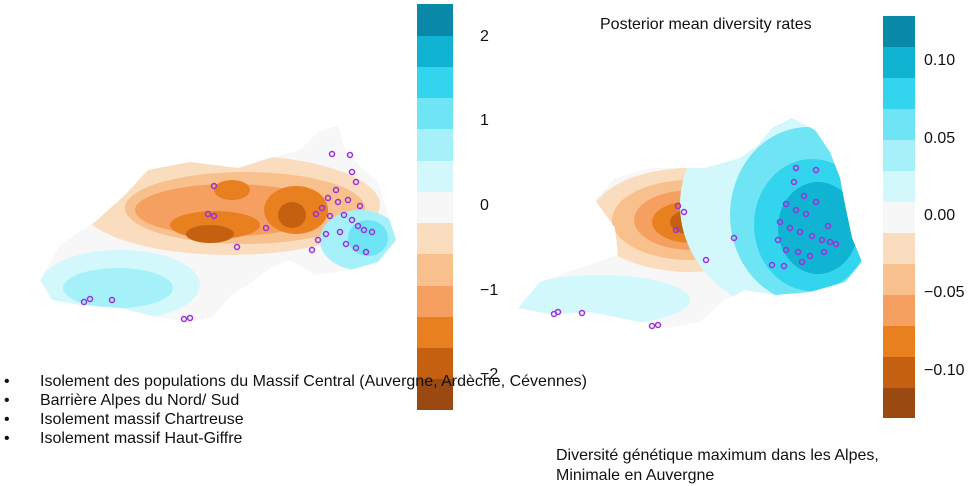  I want to click on right-sample-points, so click(695, 247).